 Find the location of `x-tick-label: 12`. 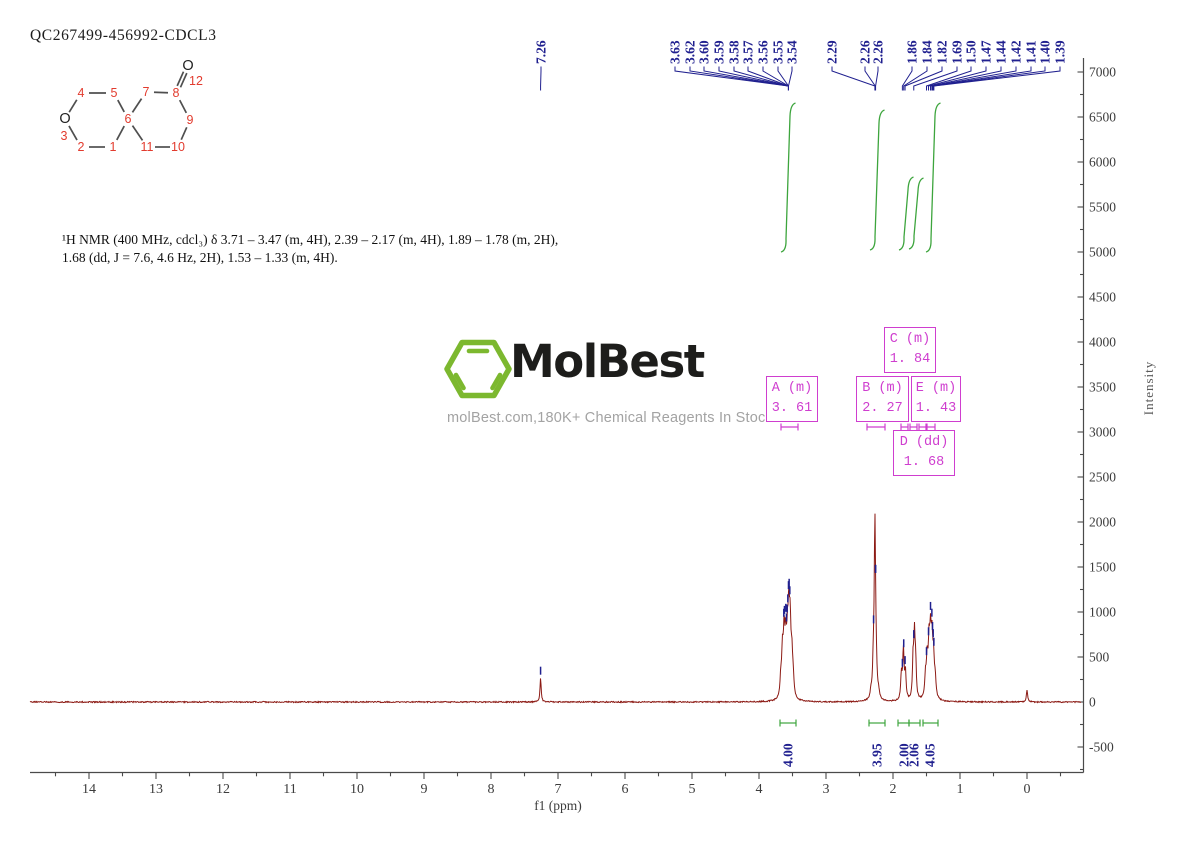

x-tick-label: 12 is located at coordinates (223, 789).